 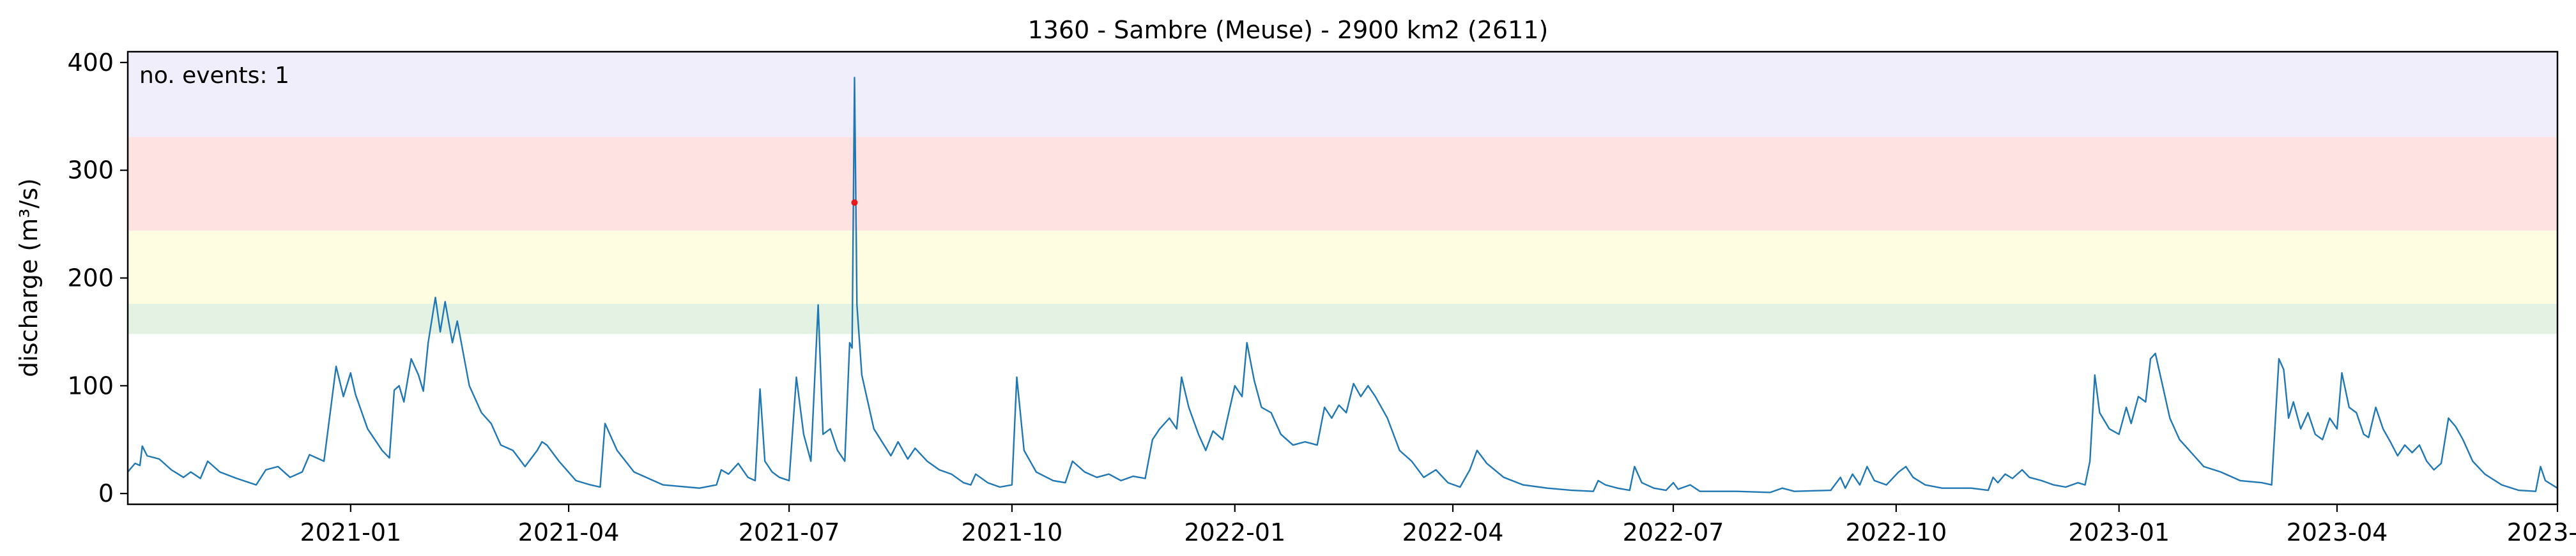 What do you see at coordinates (1234, 532) in the screenshot?
I see `x-tick-label: 2022-01` at bounding box center [1234, 532].